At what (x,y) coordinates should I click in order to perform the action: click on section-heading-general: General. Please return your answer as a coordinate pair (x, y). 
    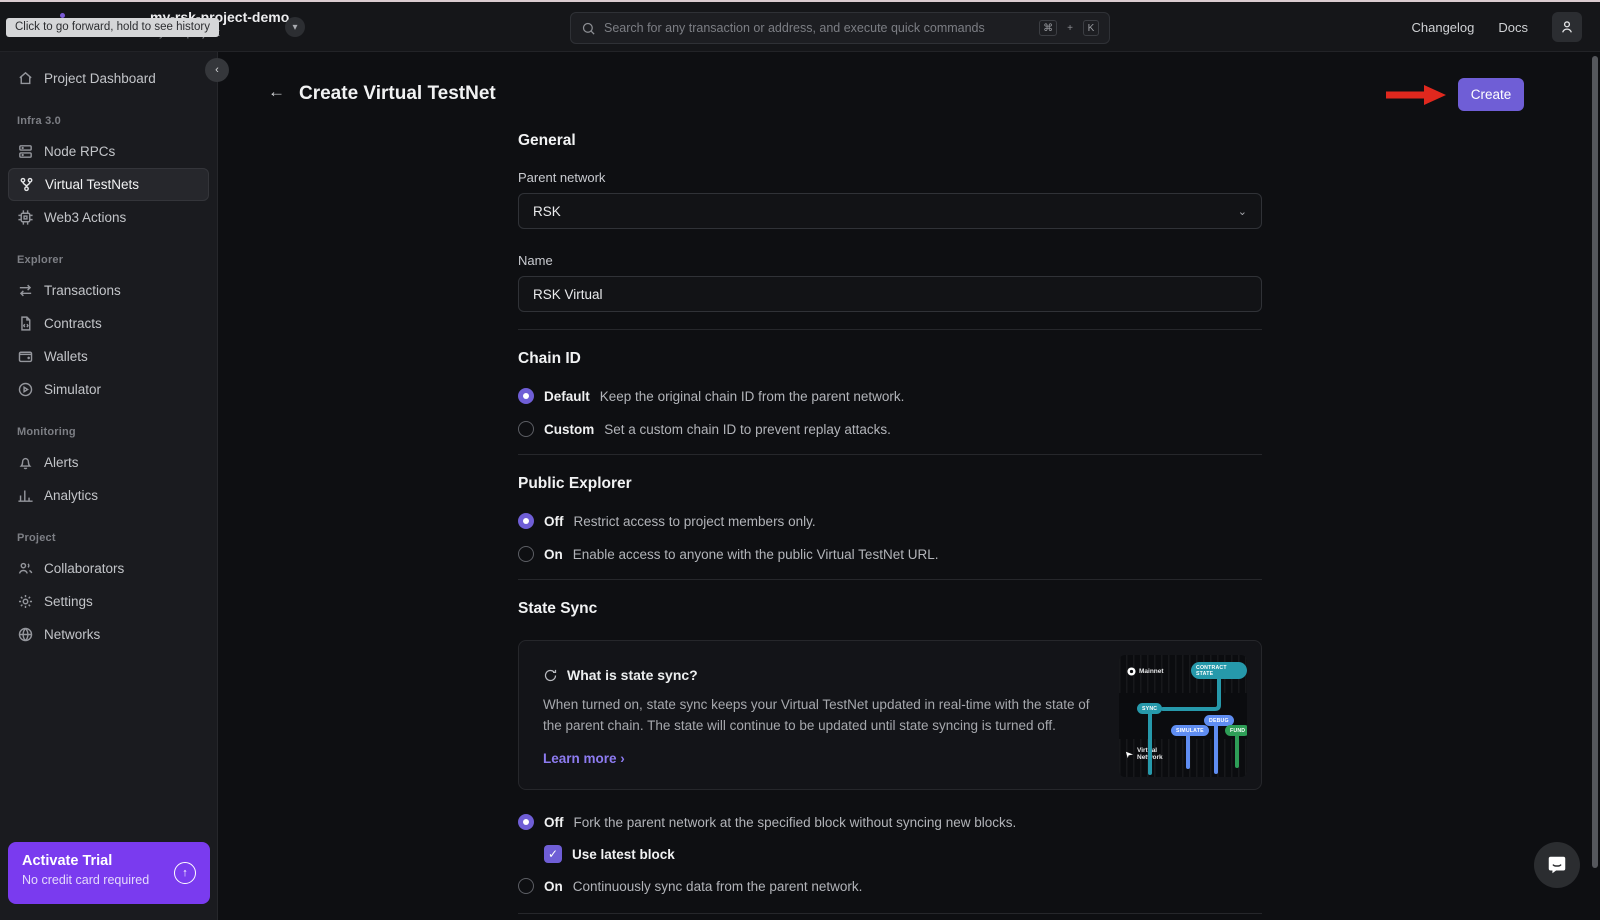
    Looking at the image, I should click on (547, 140).